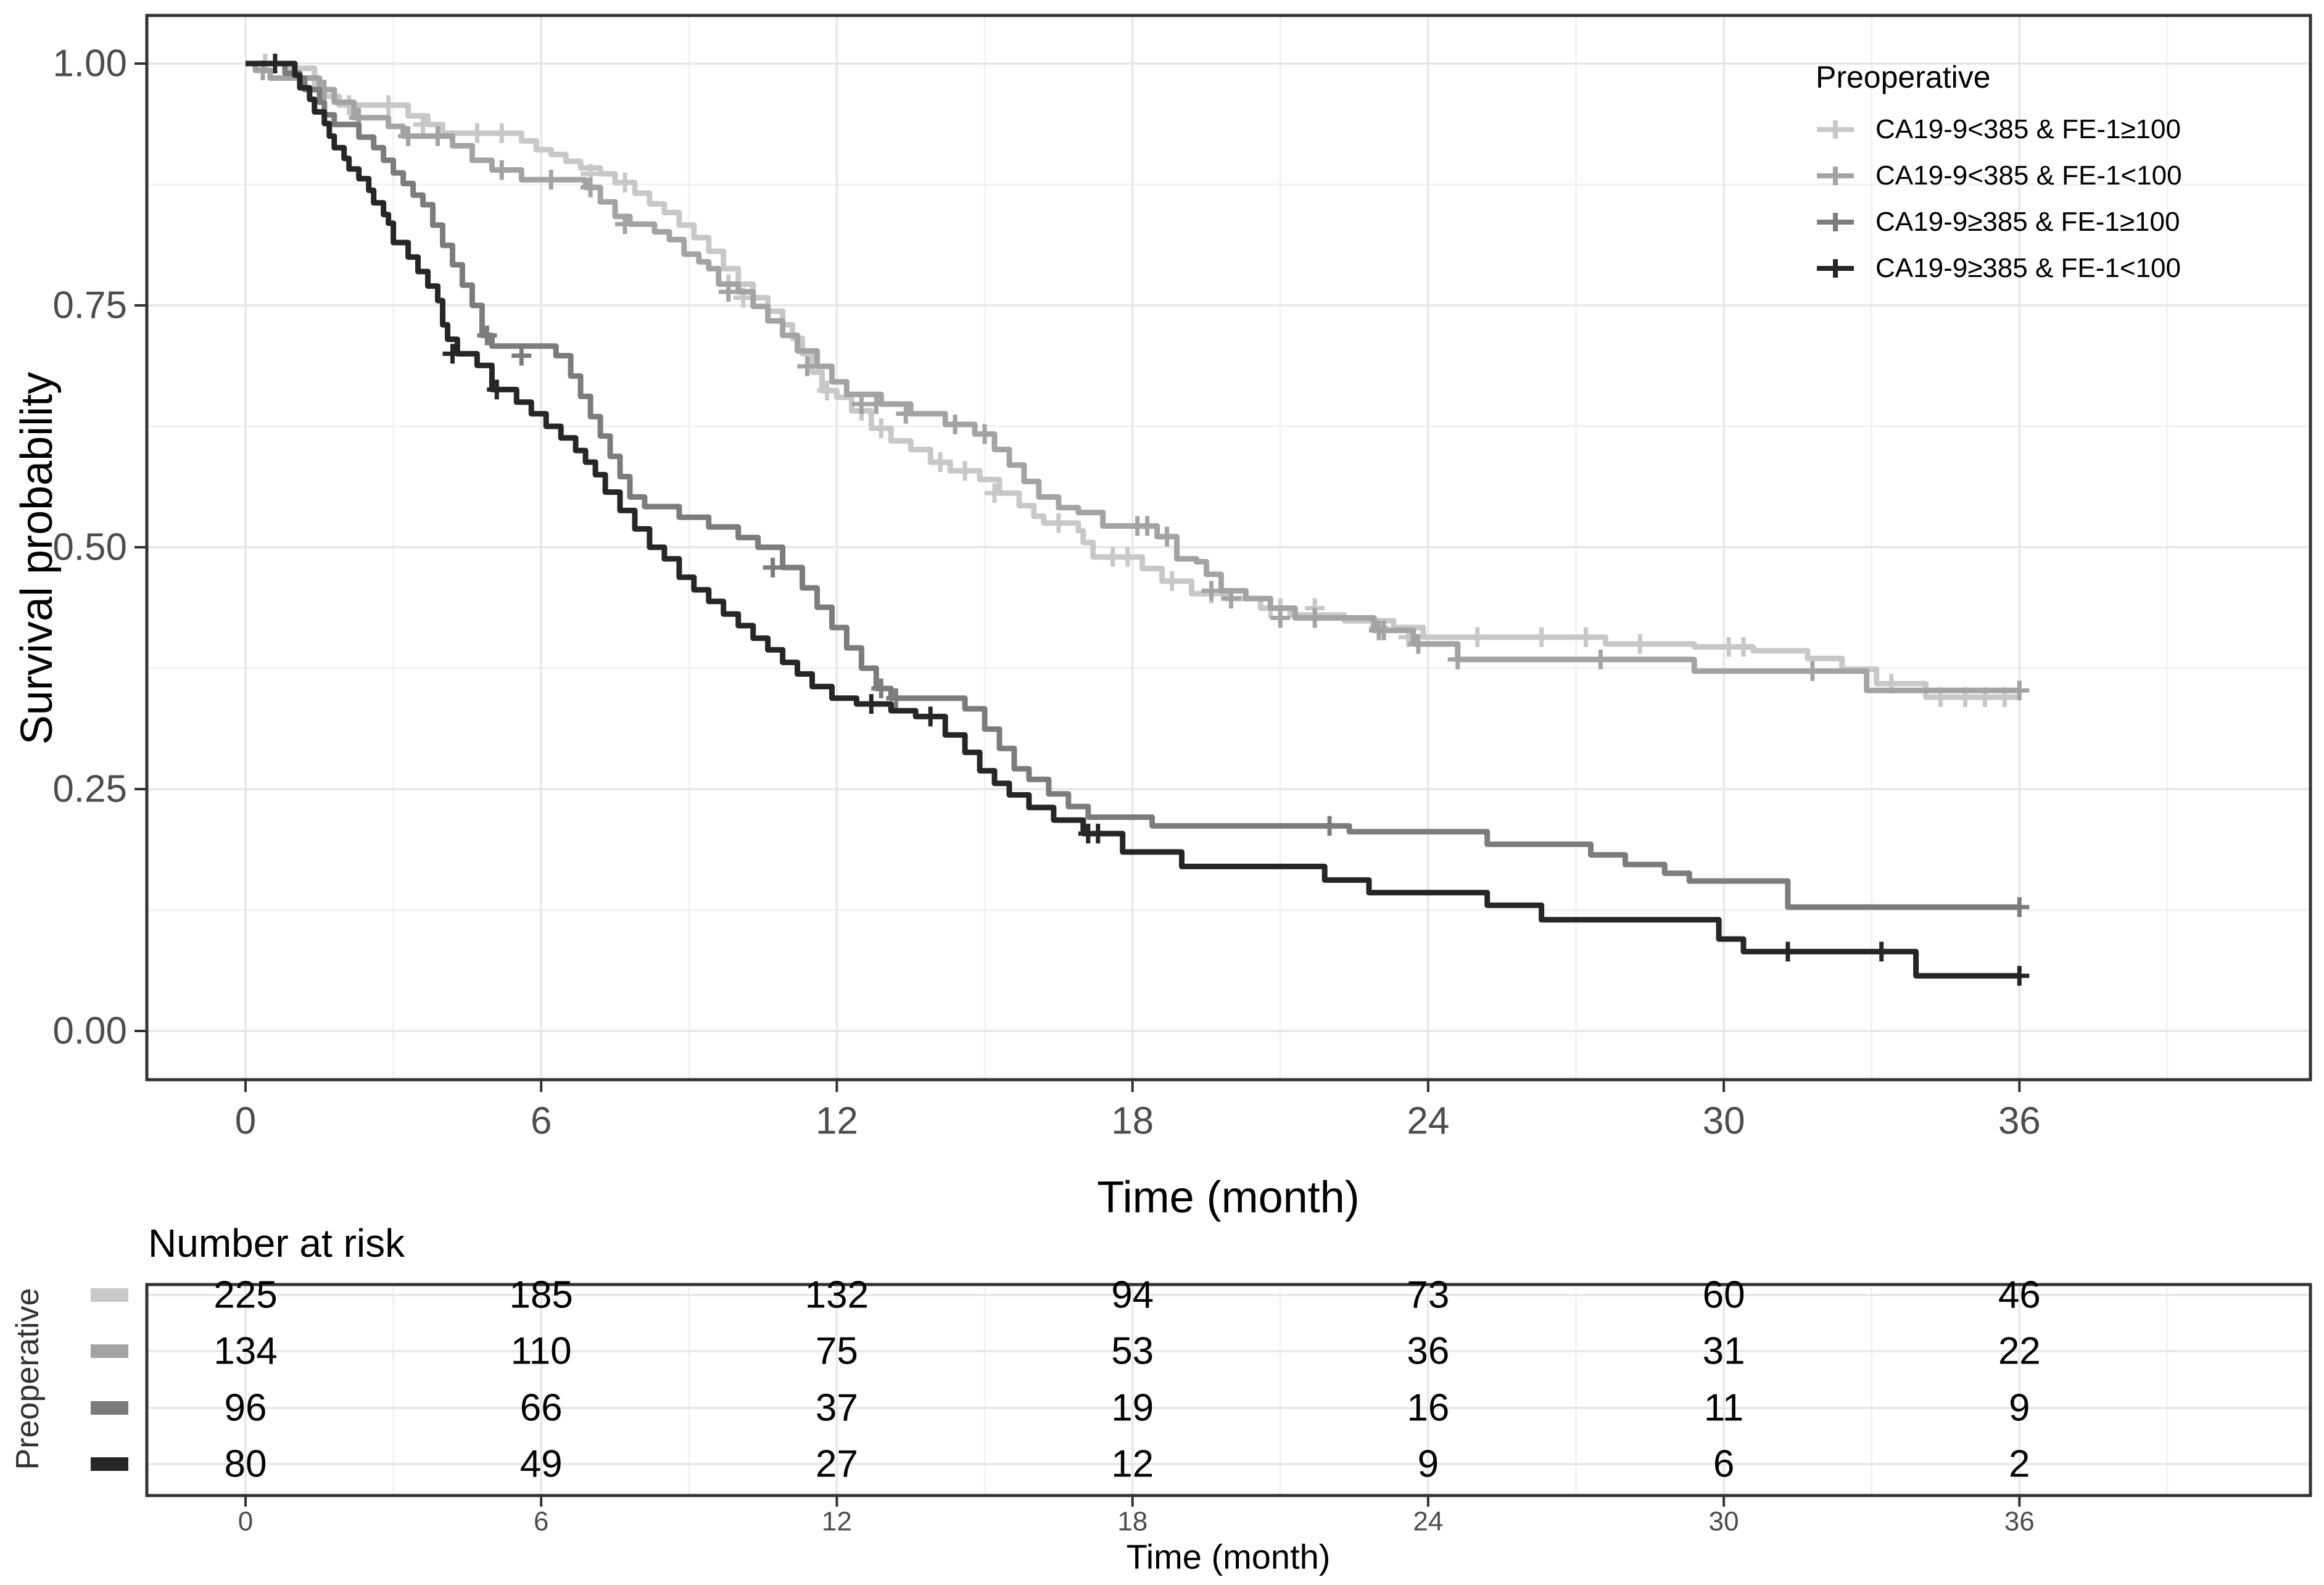 This screenshot has width=2324, height=1585. Describe the element at coordinates (1229, 1390) in the screenshot. I see `risk-panel-border` at that location.